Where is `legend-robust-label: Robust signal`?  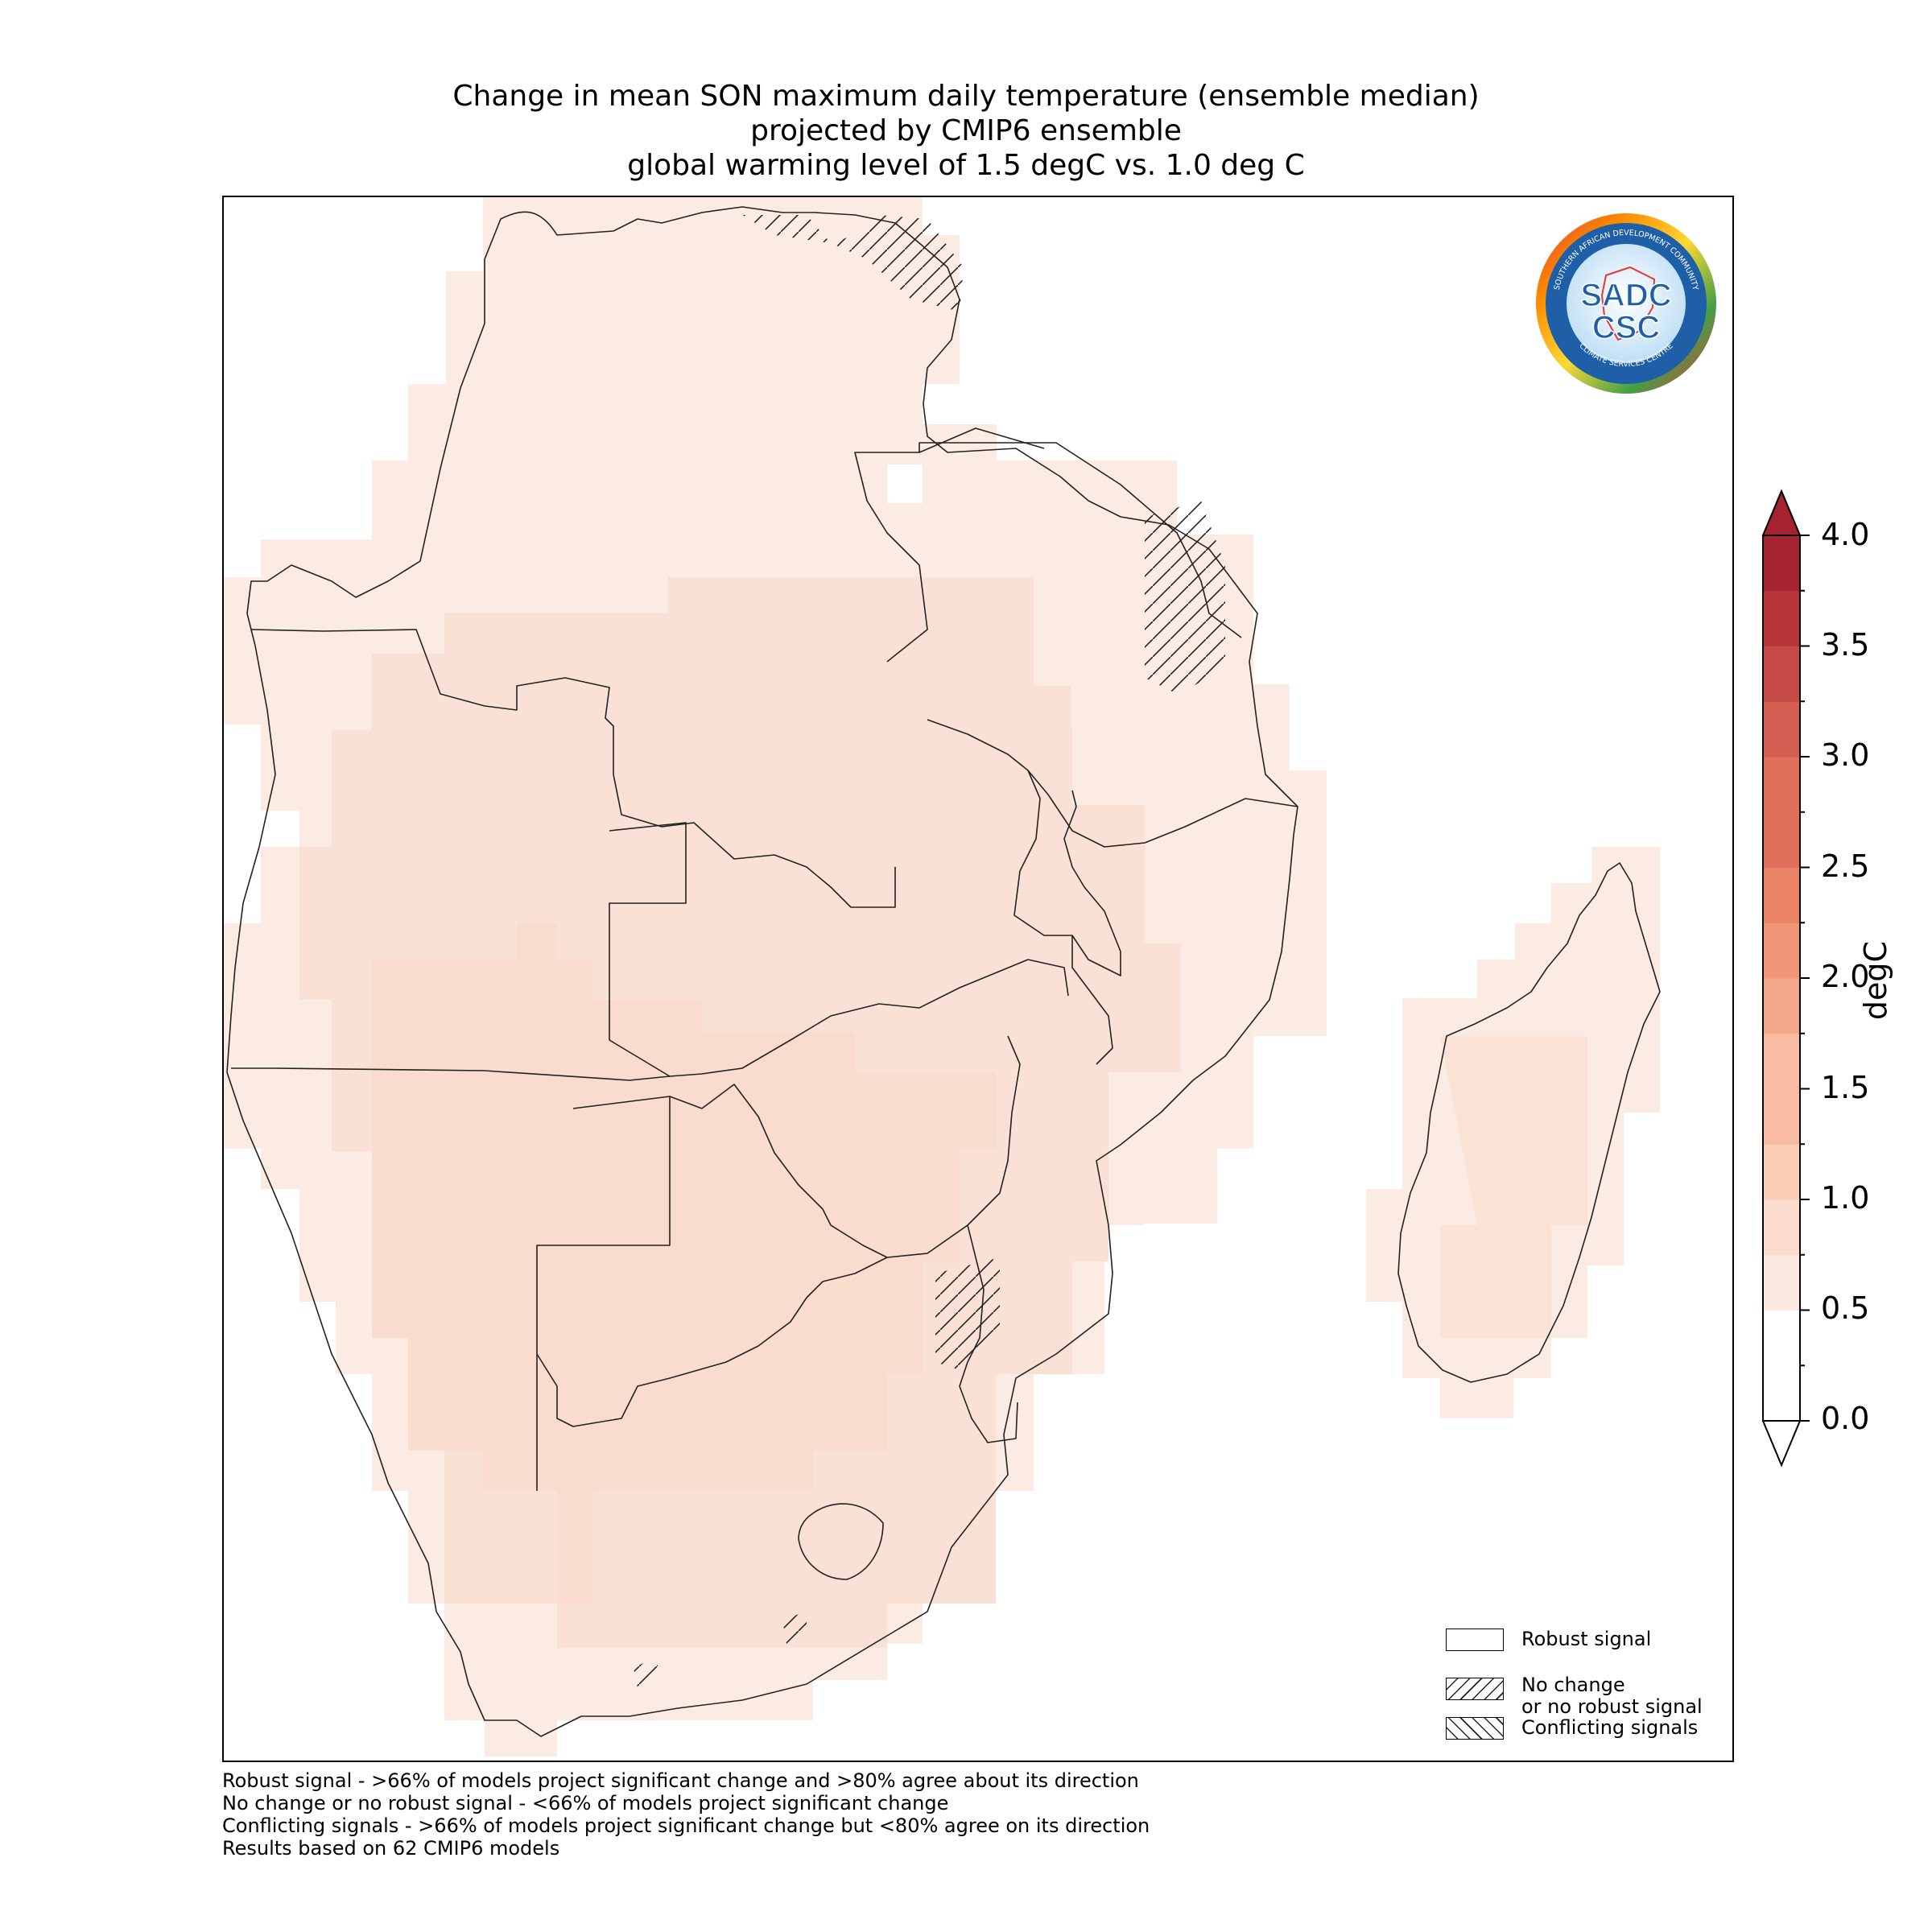
legend-robust-label: Robust signal is located at coordinates (1586, 1639).